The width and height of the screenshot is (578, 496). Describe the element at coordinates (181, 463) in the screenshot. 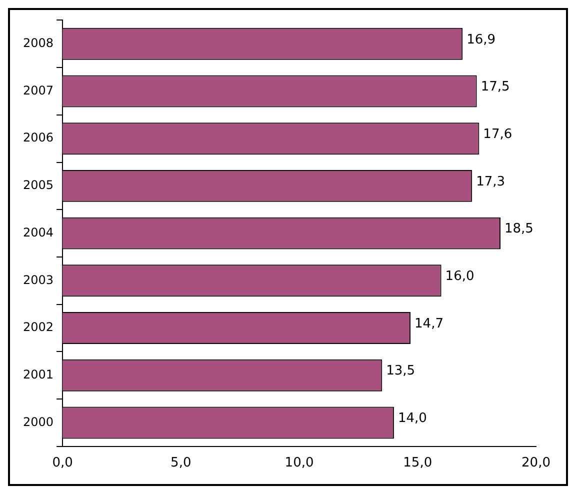

I see `x-tick-label: 5,0` at that location.